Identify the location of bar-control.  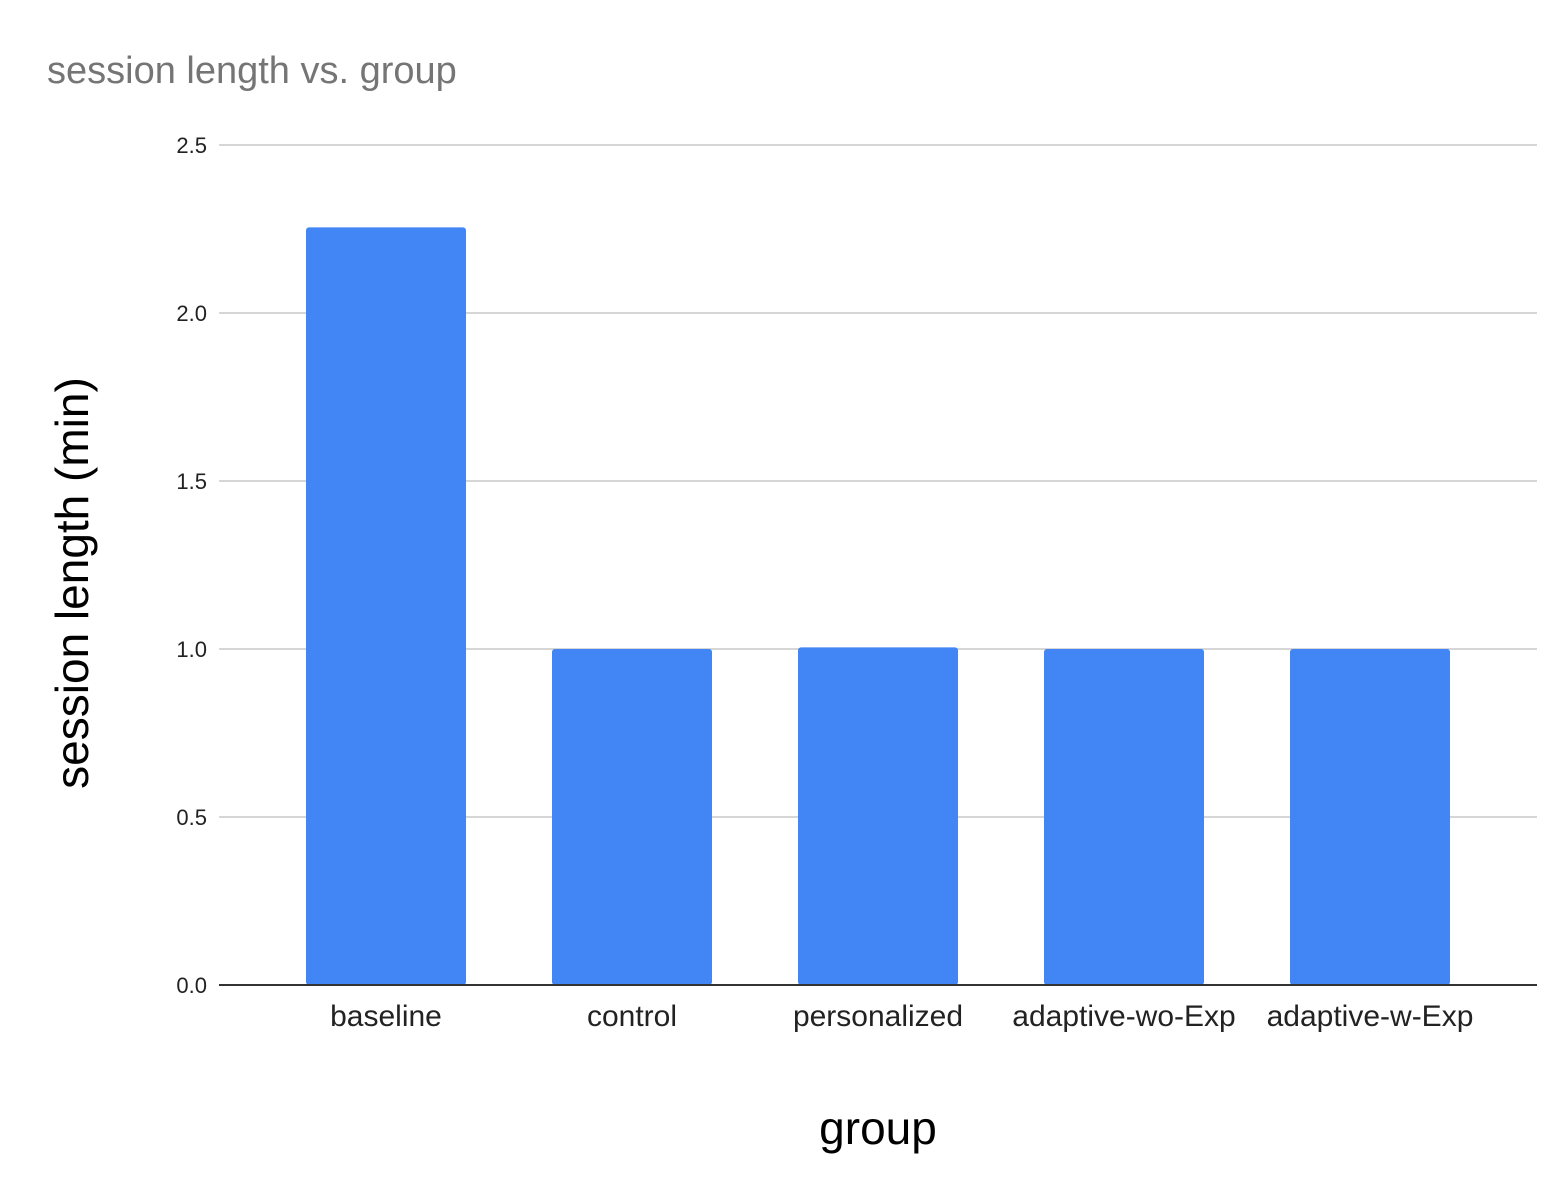
(632, 817).